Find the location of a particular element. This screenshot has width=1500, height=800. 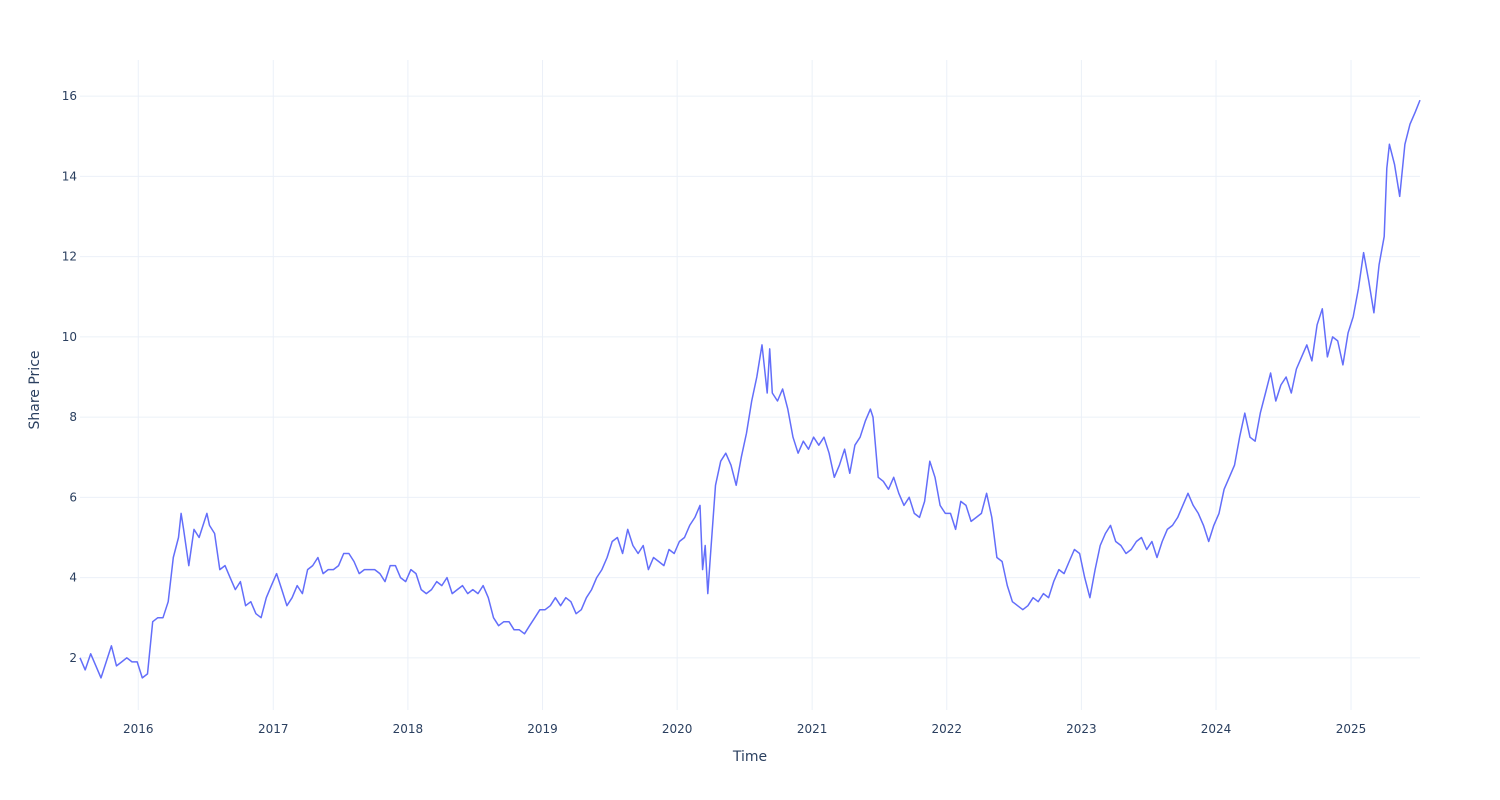

x-tick-label: 2025 is located at coordinates (1351, 729).